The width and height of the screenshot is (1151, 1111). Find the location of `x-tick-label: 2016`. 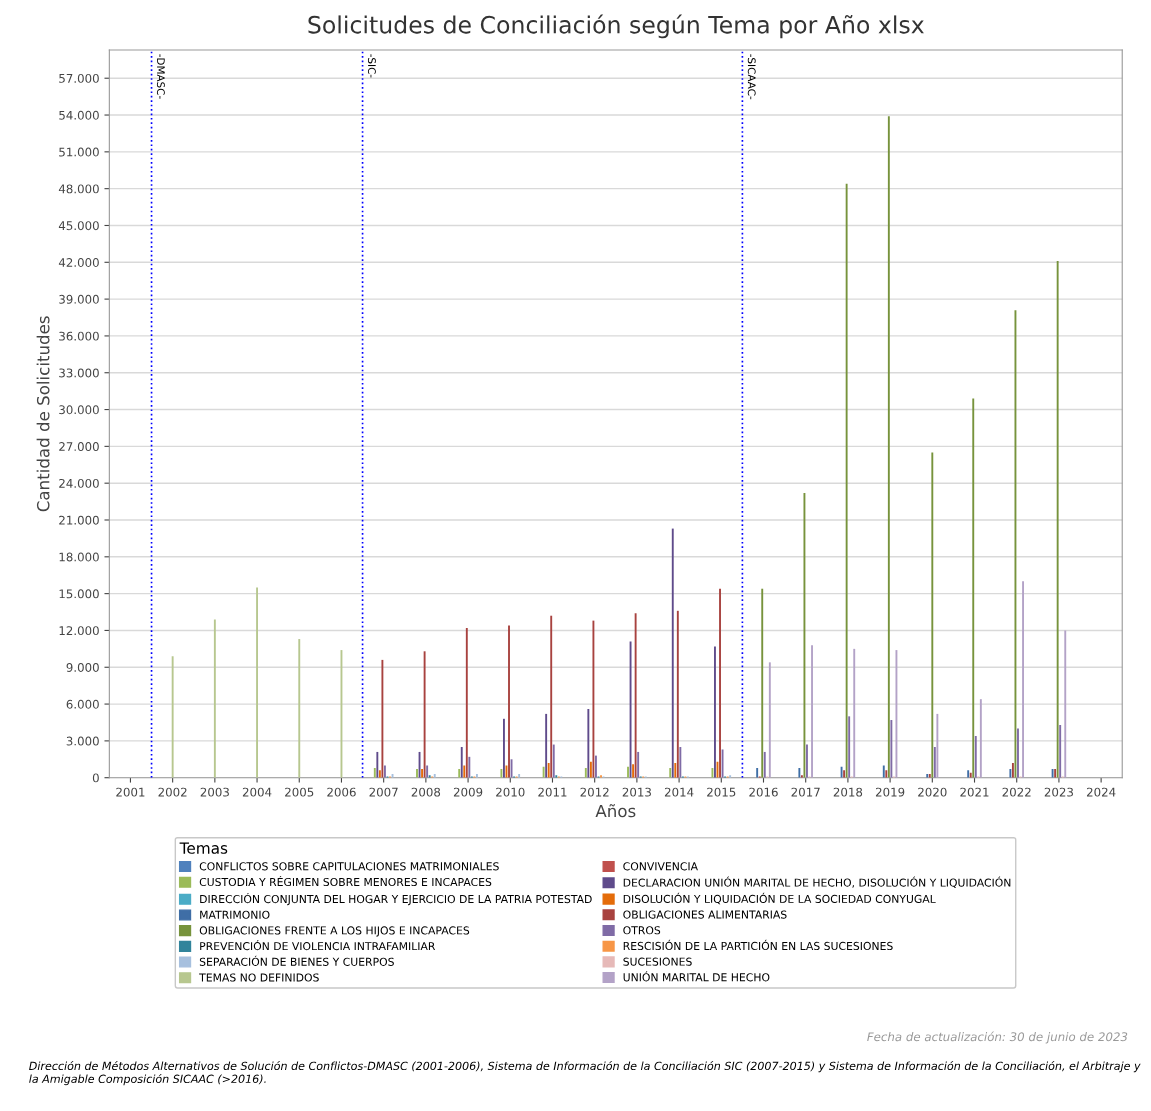

x-tick-label: 2016 is located at coordinates (763, 792).